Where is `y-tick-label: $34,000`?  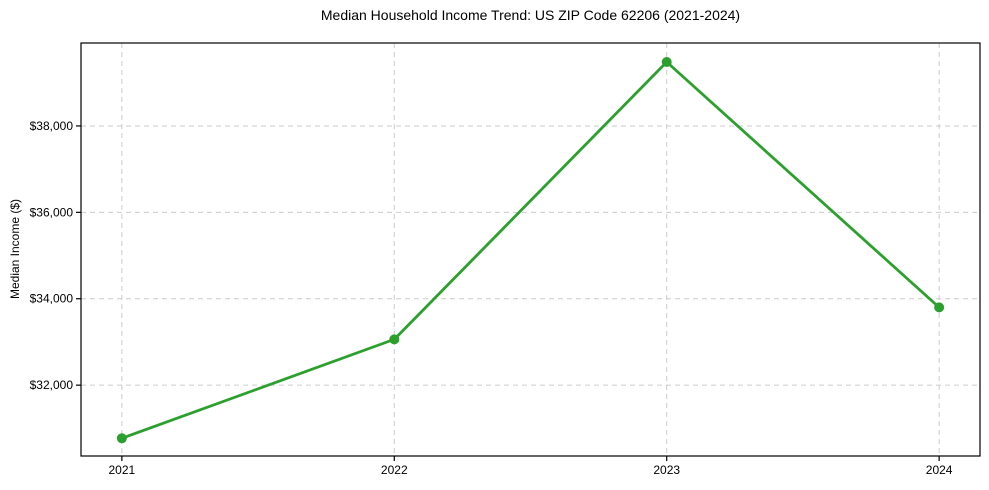
y-tick-label: $34,000 is located at coordinates (52, 299).